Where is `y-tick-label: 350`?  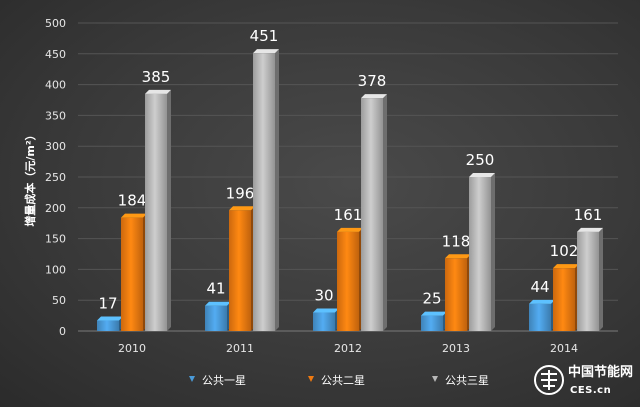 y-tick-label: 350 is located at coordinates (55, 115).